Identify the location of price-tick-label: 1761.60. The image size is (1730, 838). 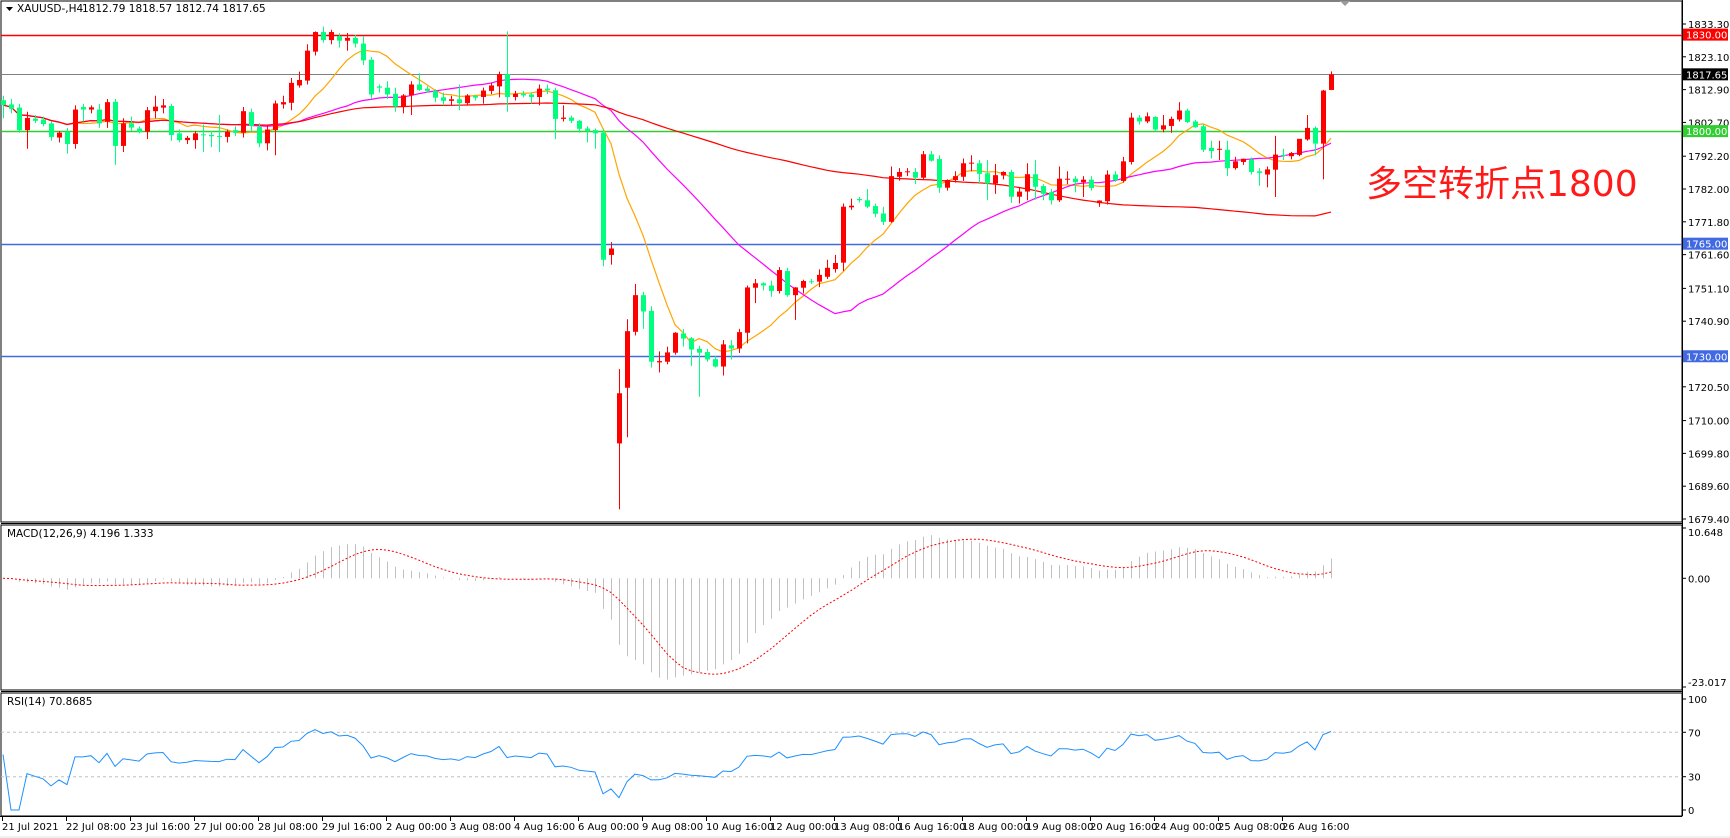
(1708, 256).